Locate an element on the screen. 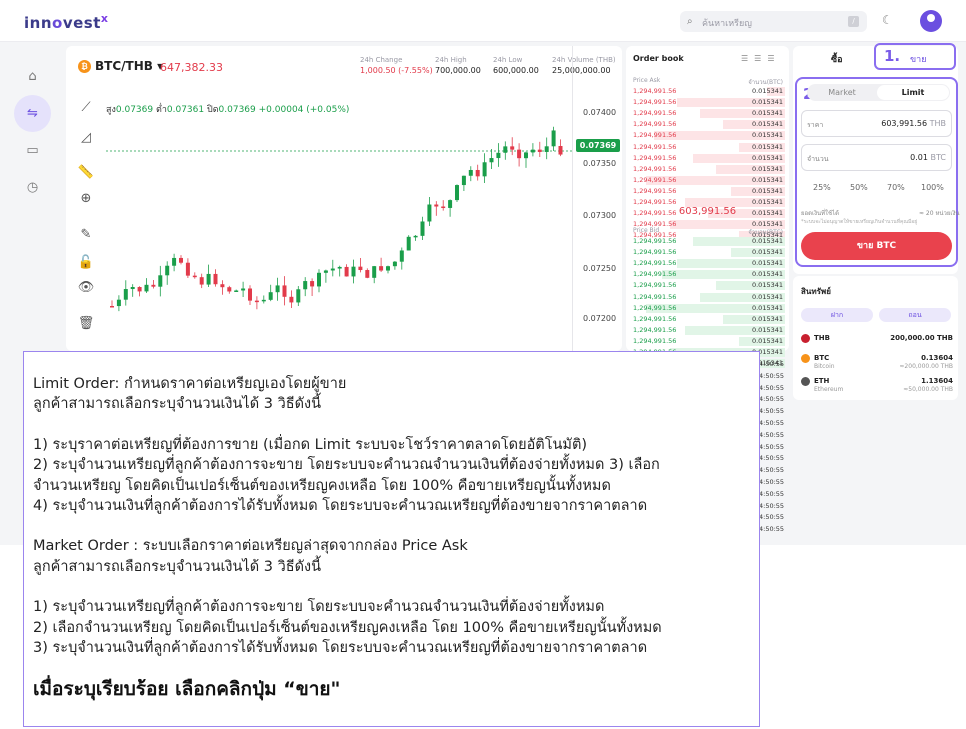  order-form-highlight is located at coordinates (876, 172).